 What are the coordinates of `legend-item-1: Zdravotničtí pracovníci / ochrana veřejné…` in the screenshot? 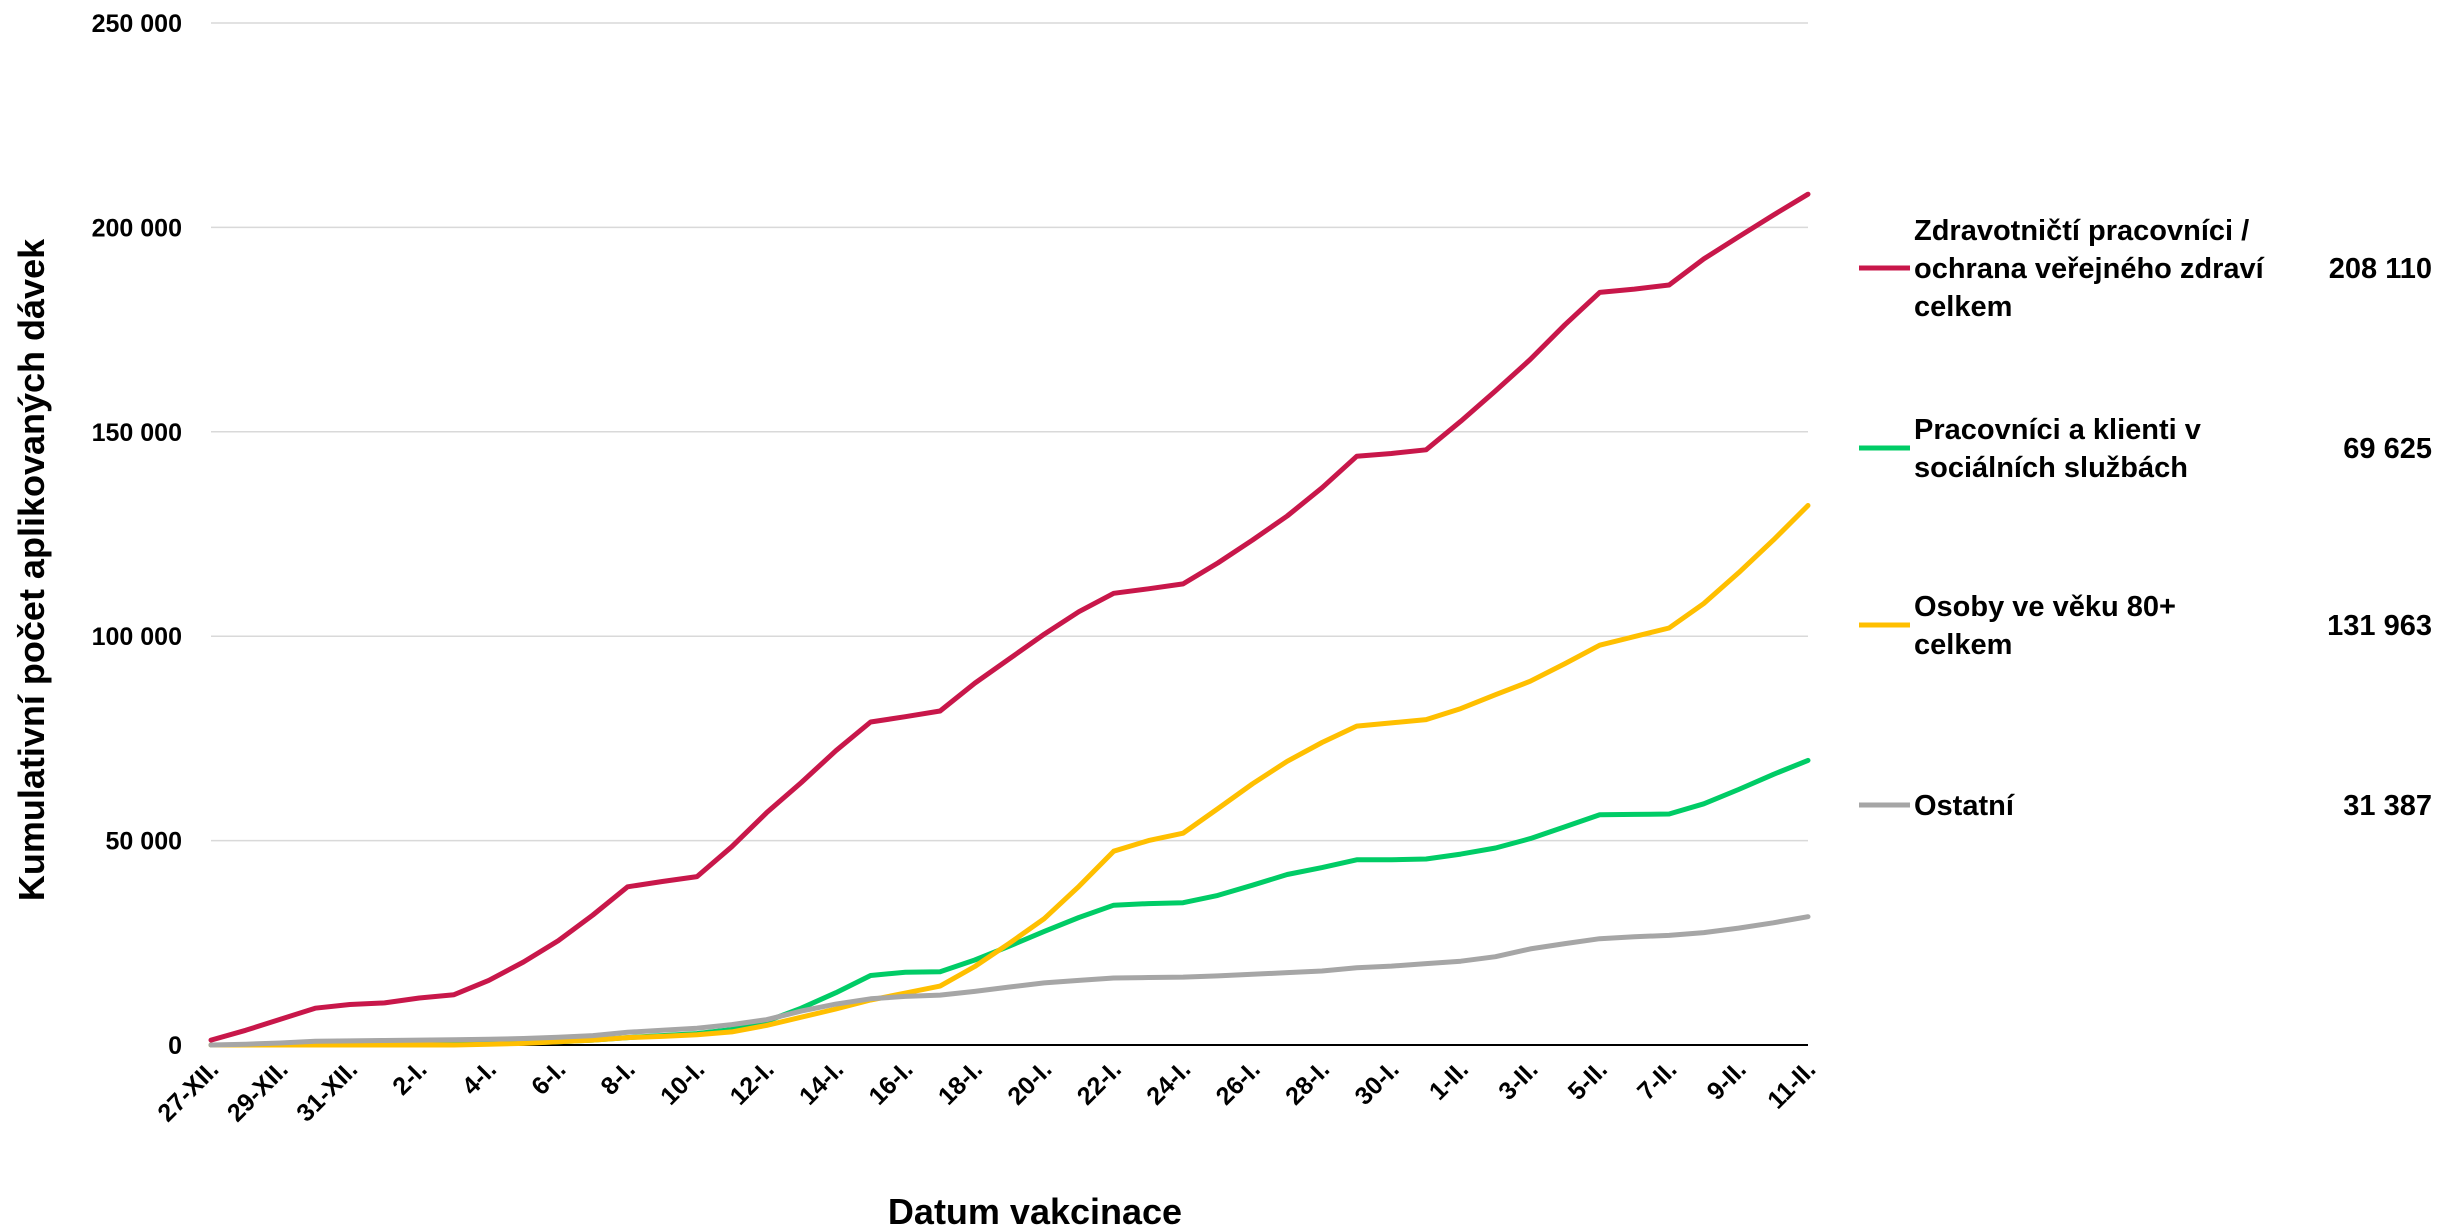 It's located at (2145, 269).